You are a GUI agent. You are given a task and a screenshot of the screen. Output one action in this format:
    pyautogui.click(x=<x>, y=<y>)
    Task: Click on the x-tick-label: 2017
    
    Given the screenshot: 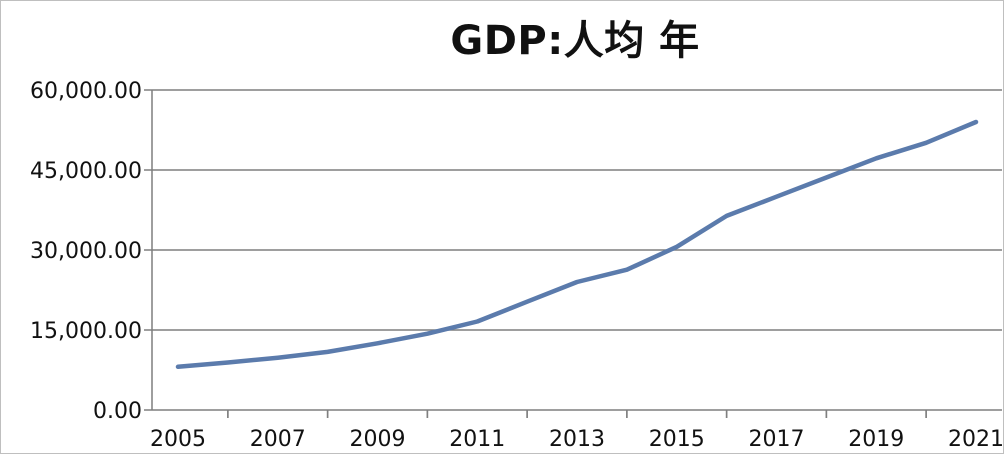 What is the action you would take?
    pyautogui.click(x=777, y=439)
    